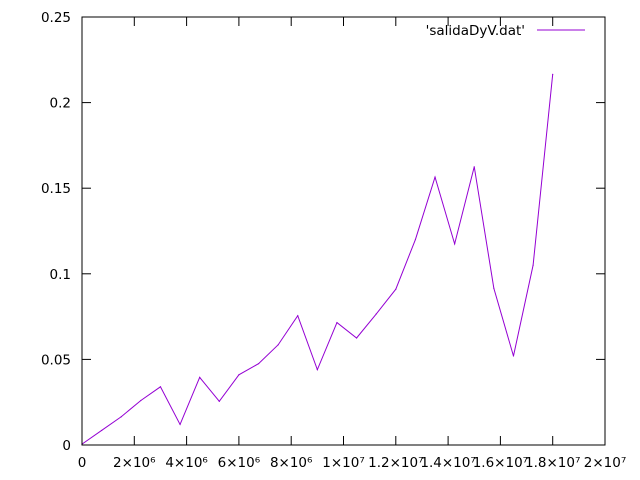  I want to click on y-tick-label: 0, so click(66, 446).